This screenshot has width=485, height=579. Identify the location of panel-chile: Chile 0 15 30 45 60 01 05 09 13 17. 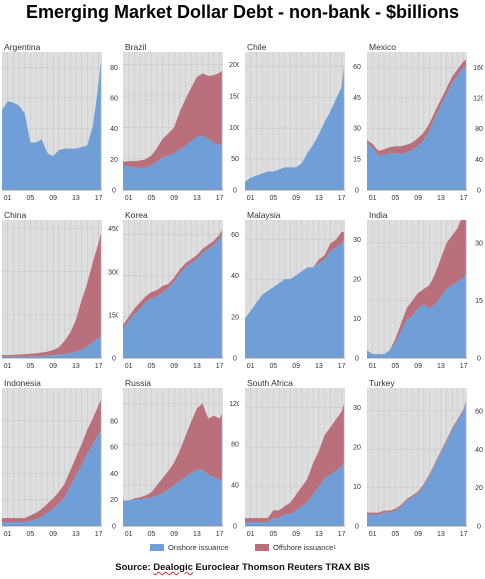
(303, 126).